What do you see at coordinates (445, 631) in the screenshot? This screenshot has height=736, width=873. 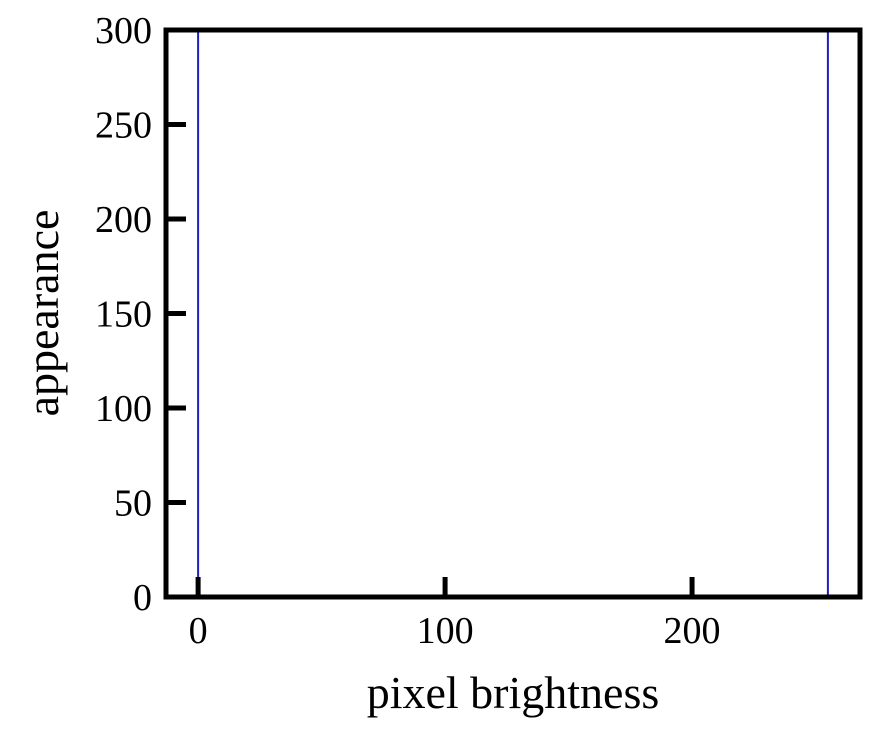 I see `x-tick-label-1: 100` at bounding box center [445, 631].